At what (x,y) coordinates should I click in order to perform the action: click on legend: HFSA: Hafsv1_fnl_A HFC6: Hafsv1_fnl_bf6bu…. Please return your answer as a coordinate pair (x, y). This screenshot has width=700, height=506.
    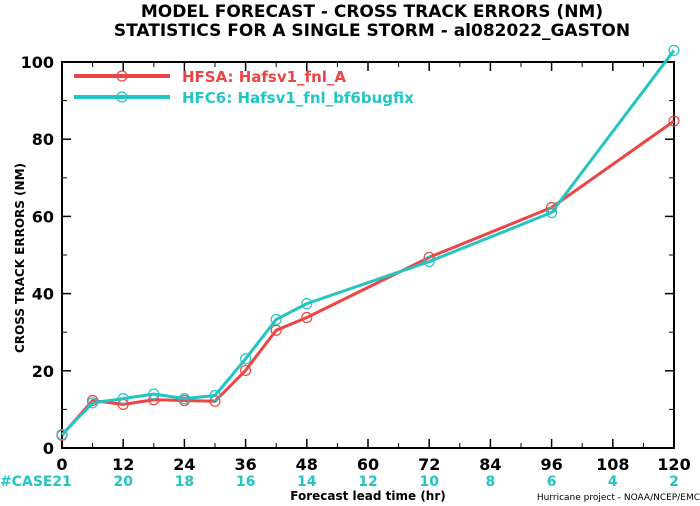
    Looking at the image, I should click on (244, 87).